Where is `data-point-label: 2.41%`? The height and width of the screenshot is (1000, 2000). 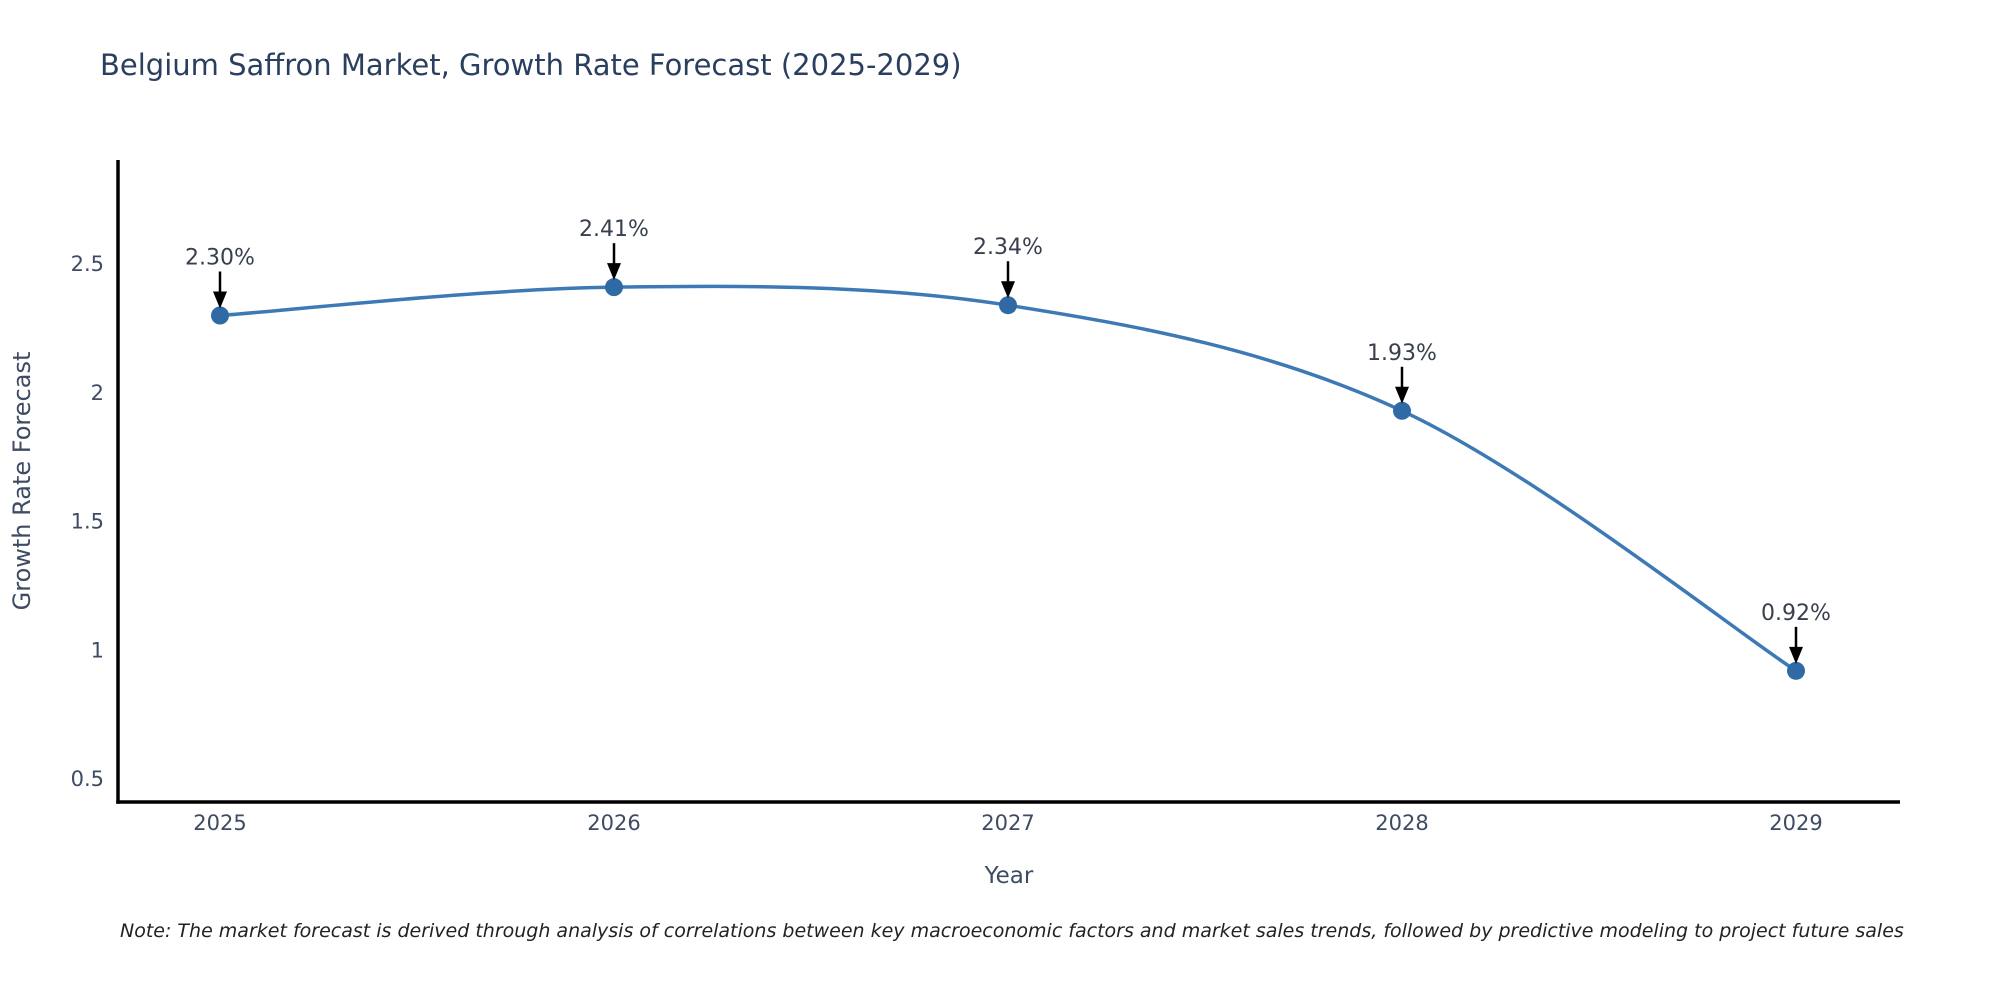
data-point-label: 2.41% is located at coordinates (614, 229).